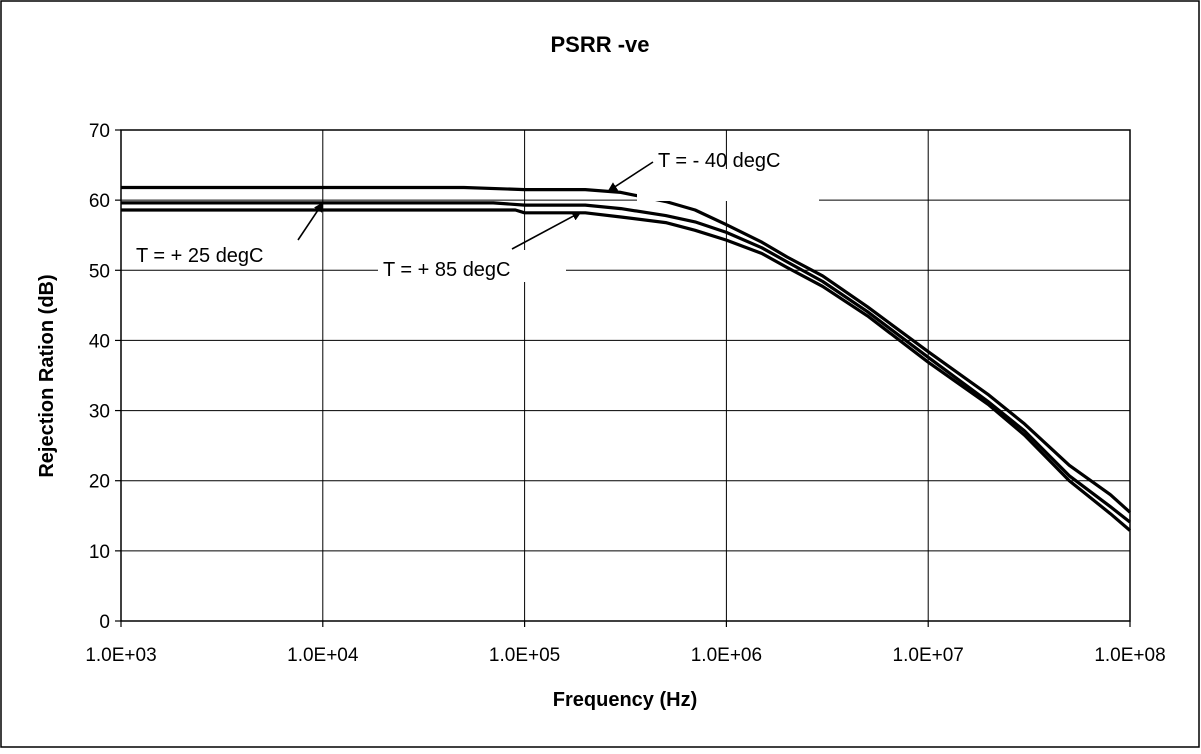  Describe the element at coordinates (323, 655) in the screenshot. I see `x-tick-label: 1.0E+04` at that location.